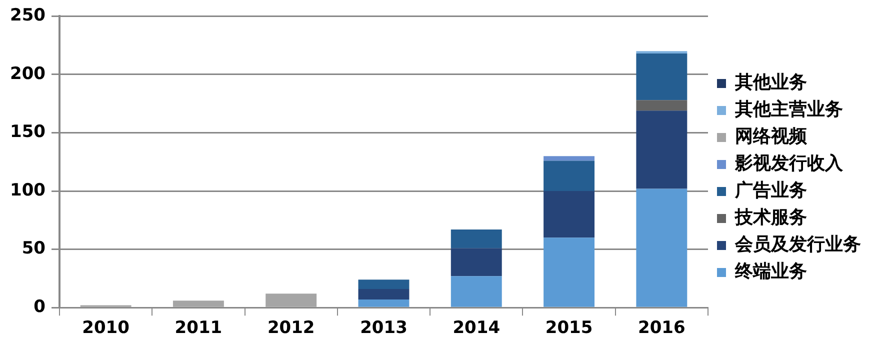 This screenshot has height=342, width=877. I want to click on x-tick-label: 2012, so click(291, 328).